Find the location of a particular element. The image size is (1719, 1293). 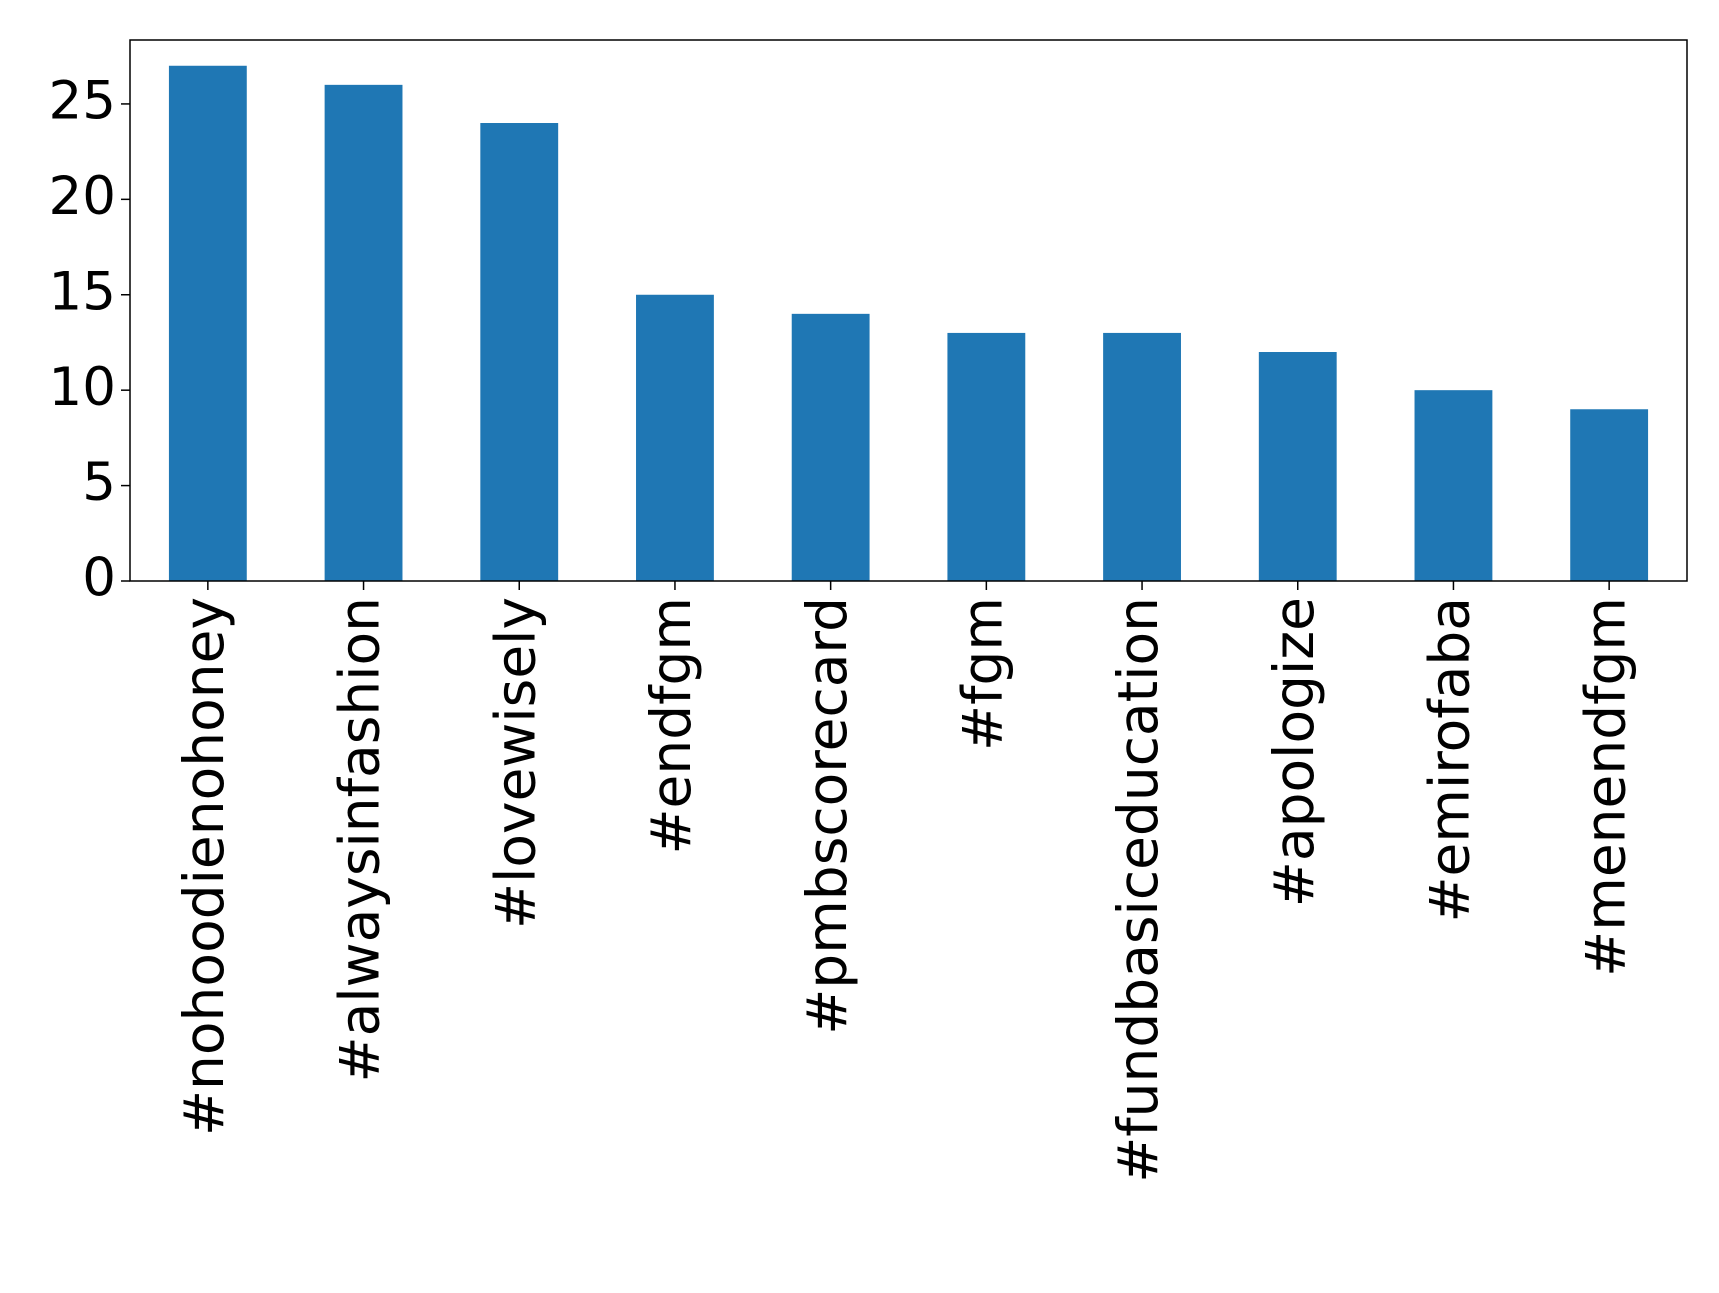

x-tick-label: #apologize is located at coordinates (1294, 752).